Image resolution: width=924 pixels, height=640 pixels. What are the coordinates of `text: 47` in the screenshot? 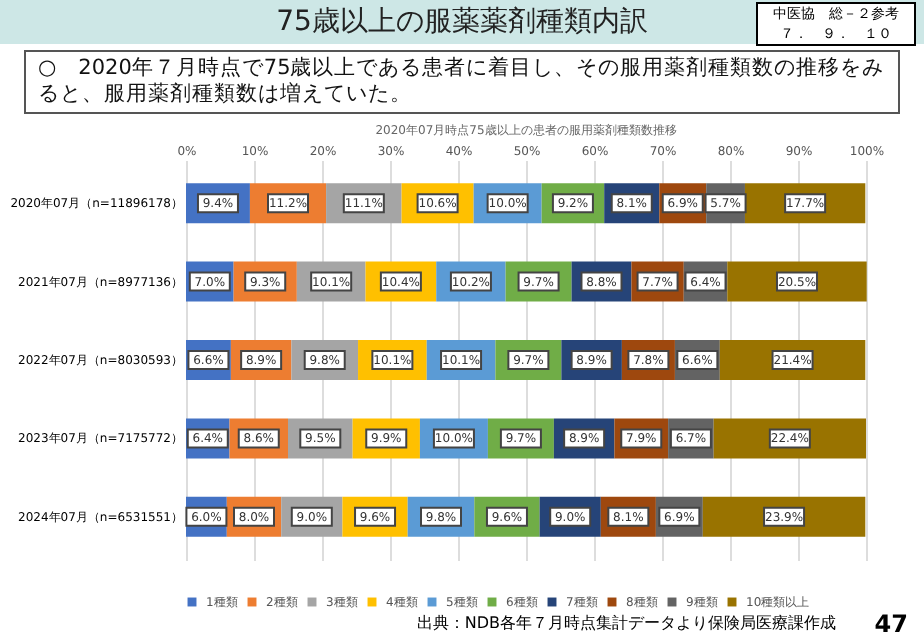 It's located at (891, 624).